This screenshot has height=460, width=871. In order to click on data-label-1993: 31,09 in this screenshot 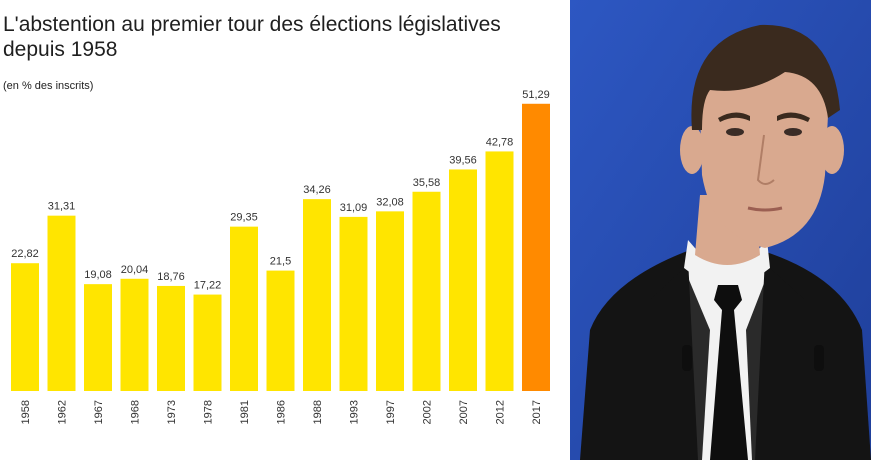, I will do `click(354, 208)`.